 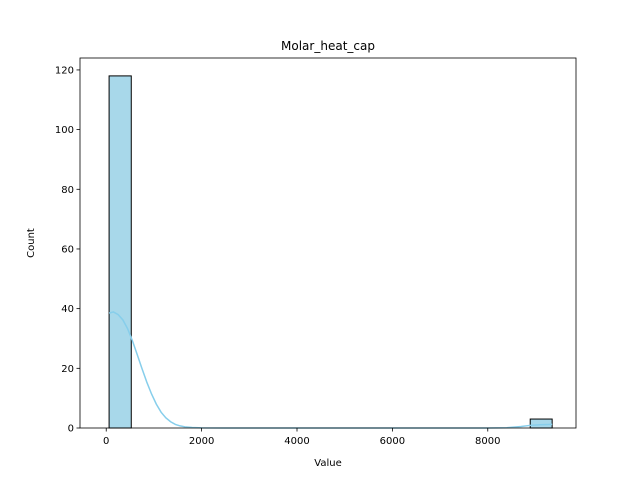 What do you see at coordinates (296, 441) in the screenshot?
I see `x-tick-label: 4000` at bounding box center [296, 441].